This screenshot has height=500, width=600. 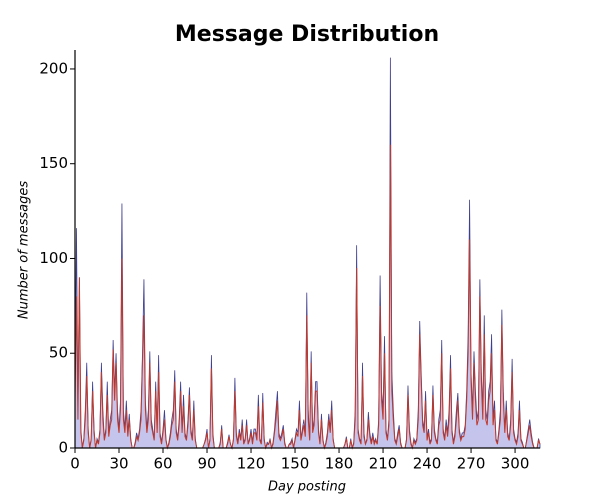 What do you see at coordinates (75, 464) in the screenshot?
I see `x-tick-label: 0` at bounding box center [75, 464].